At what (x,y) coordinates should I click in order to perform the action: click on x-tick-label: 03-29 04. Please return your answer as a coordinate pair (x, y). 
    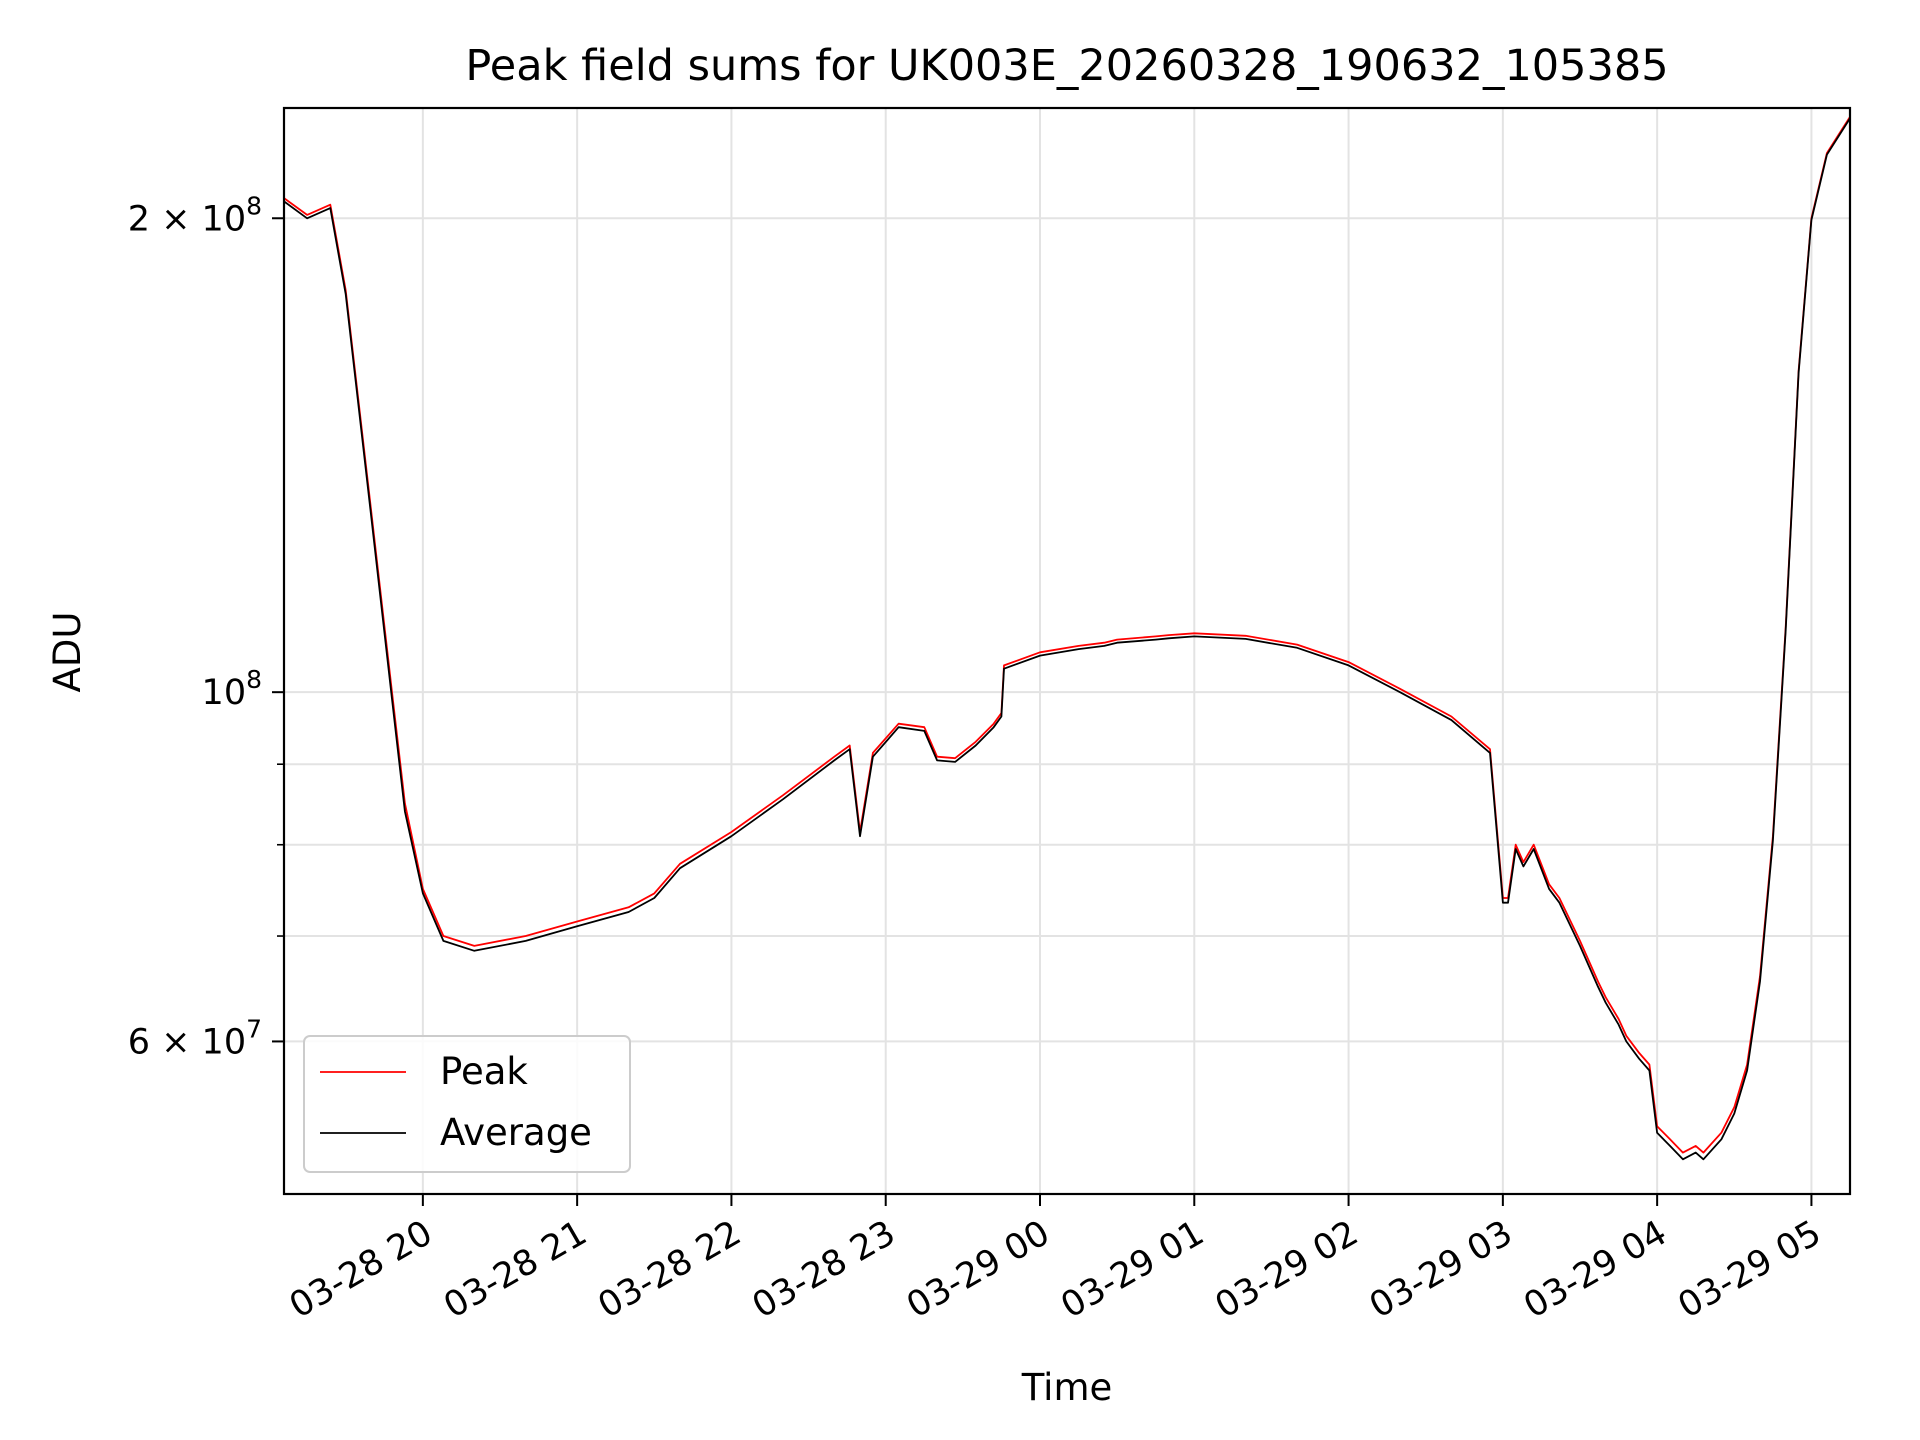
    Looking at the image, I should click on (1595, 1269).